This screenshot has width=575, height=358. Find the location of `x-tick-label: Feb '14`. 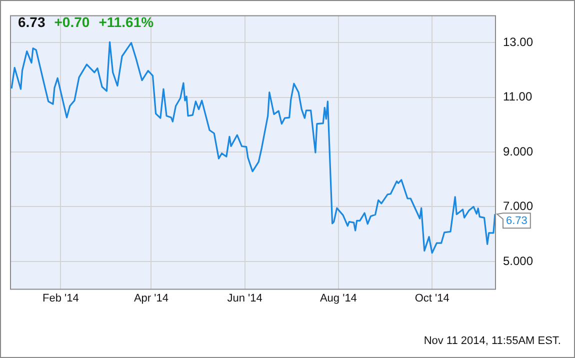

x-tick-label: Feb '14 is located at coordinates (60, 298).